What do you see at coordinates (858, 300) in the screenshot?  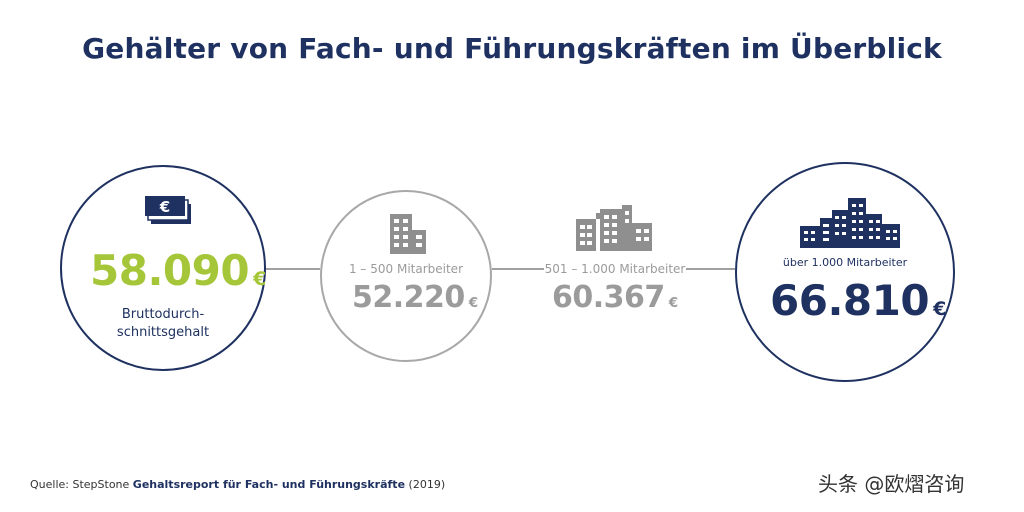 I see `large-company-value: 66.810 €` at bounding box center [858, 300].